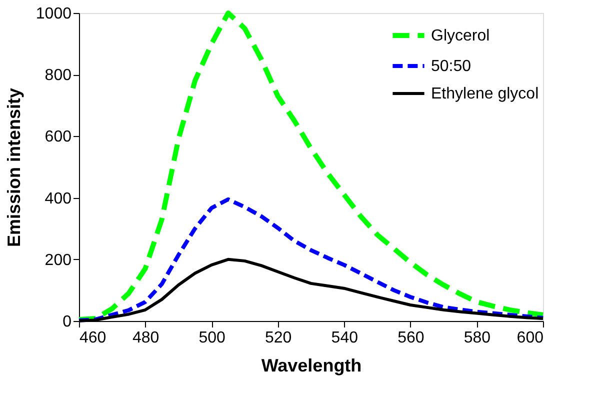 Image resolution: width=596 pixels, height=401 pixels. Describe the element at coordinates (58, 260) in the screenshot. I see `y-tick-label: 200` at that location.